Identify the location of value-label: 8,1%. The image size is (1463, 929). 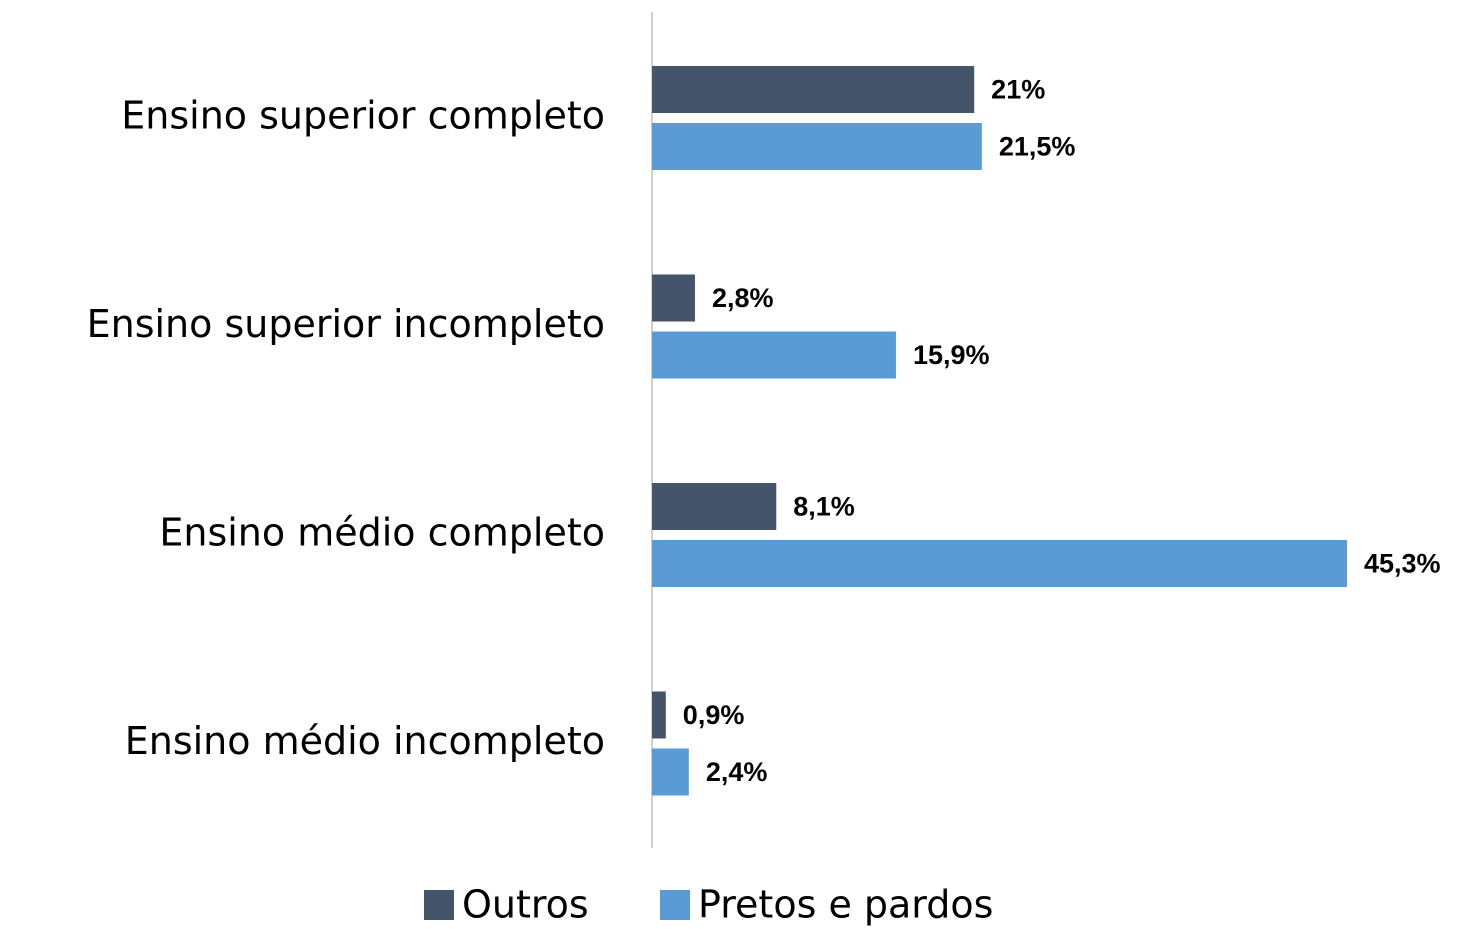
(824, 507).